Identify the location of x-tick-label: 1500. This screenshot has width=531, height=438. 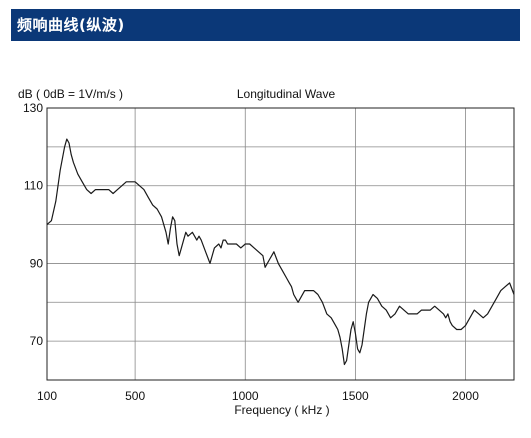
(355, 396).